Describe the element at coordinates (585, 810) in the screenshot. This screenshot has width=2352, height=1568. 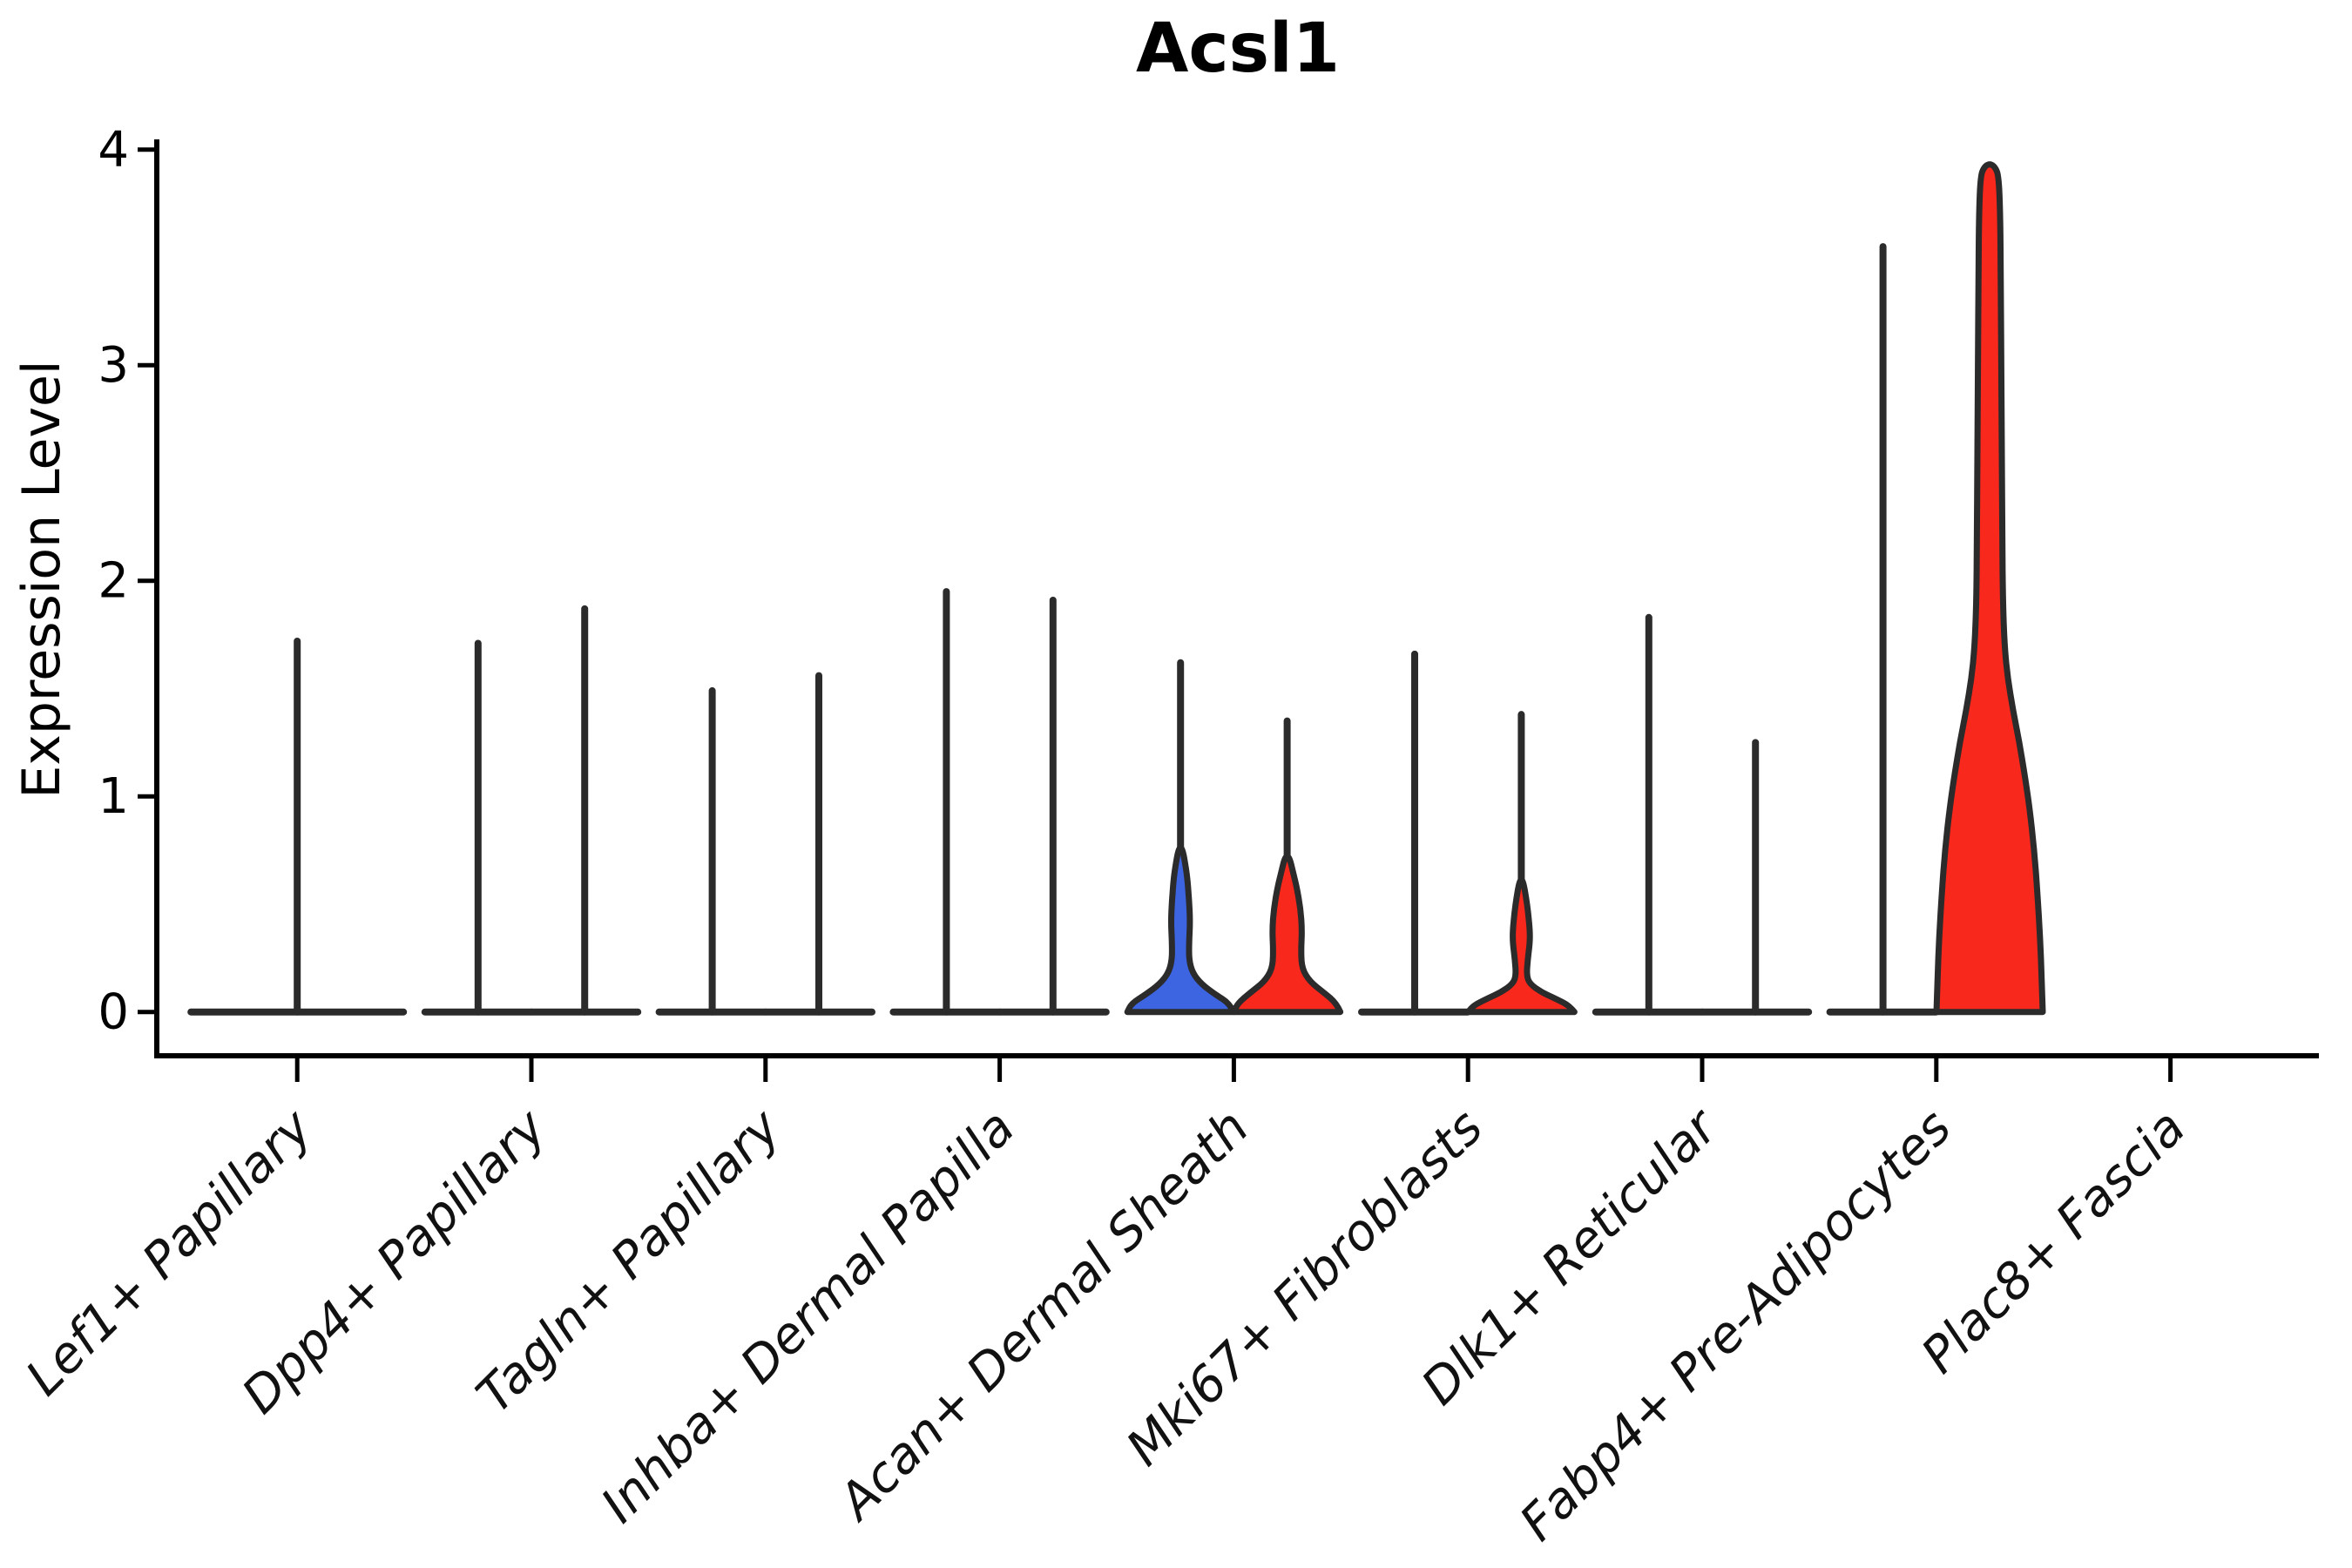
I see `violin-dpp4-papillary-right` at that location.